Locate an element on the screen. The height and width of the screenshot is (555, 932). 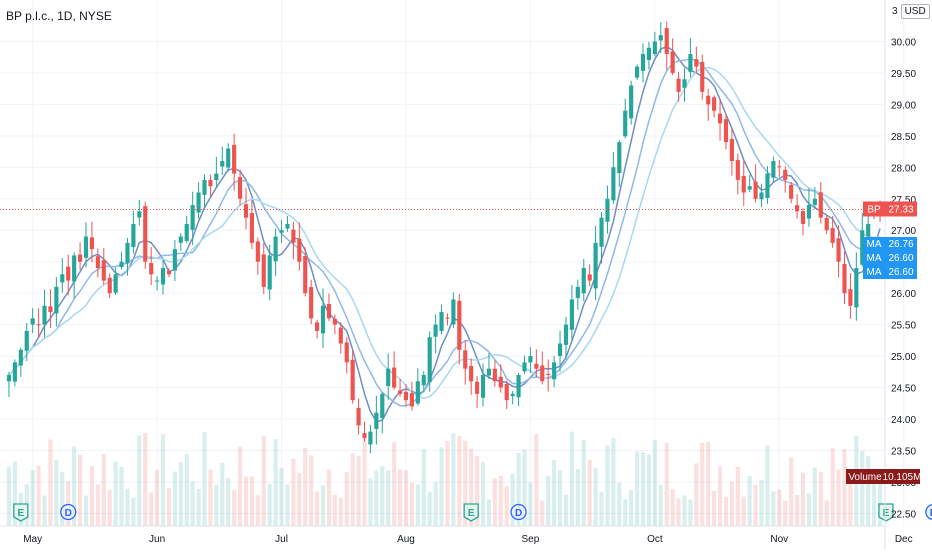
time-axis-tick: Aug is located at coordinates (406, 539).